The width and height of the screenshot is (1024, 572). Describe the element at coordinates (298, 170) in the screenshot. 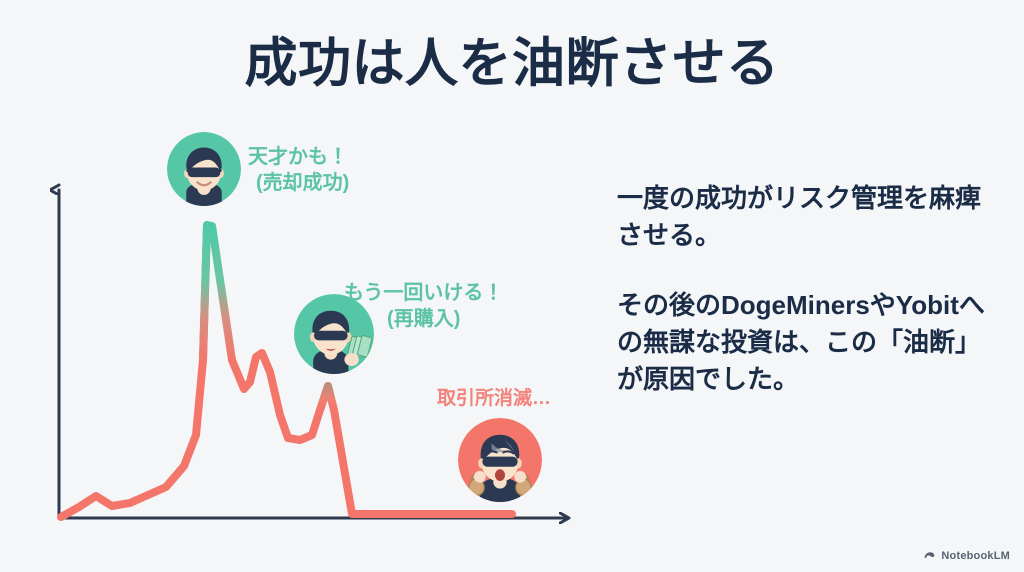

I see `annotation-peak-sell: 天才かも！ (売却成功)` at that location.